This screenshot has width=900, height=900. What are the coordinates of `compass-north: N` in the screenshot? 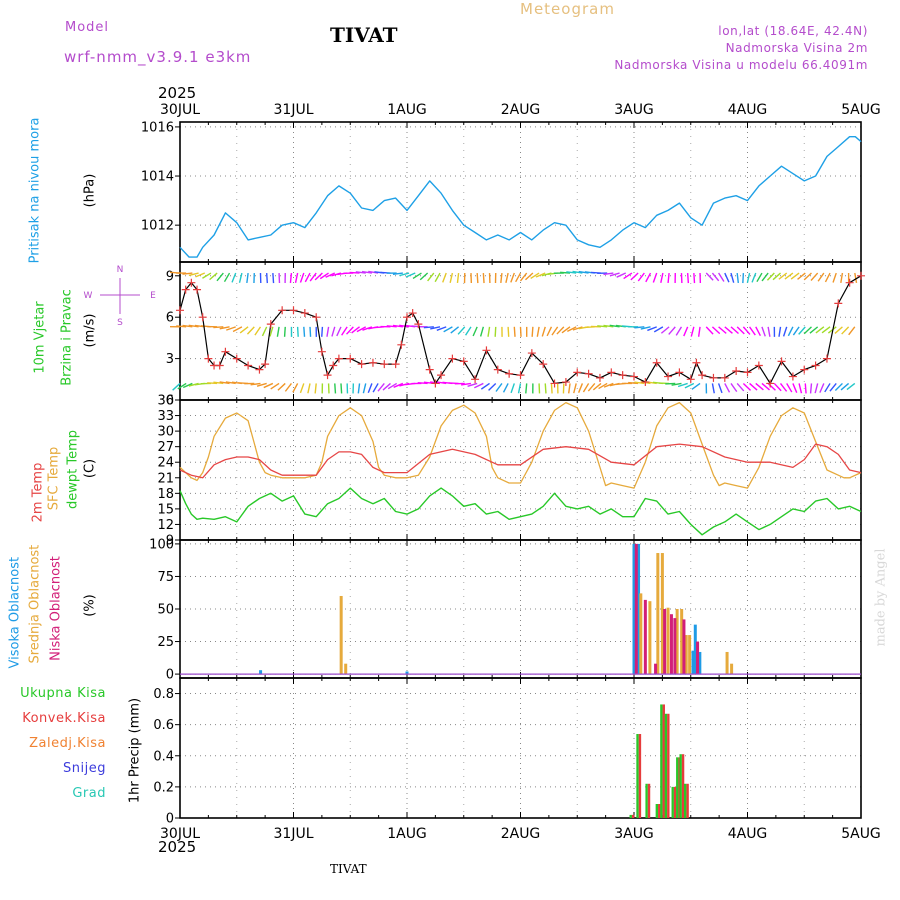 It's located at (120, 270).